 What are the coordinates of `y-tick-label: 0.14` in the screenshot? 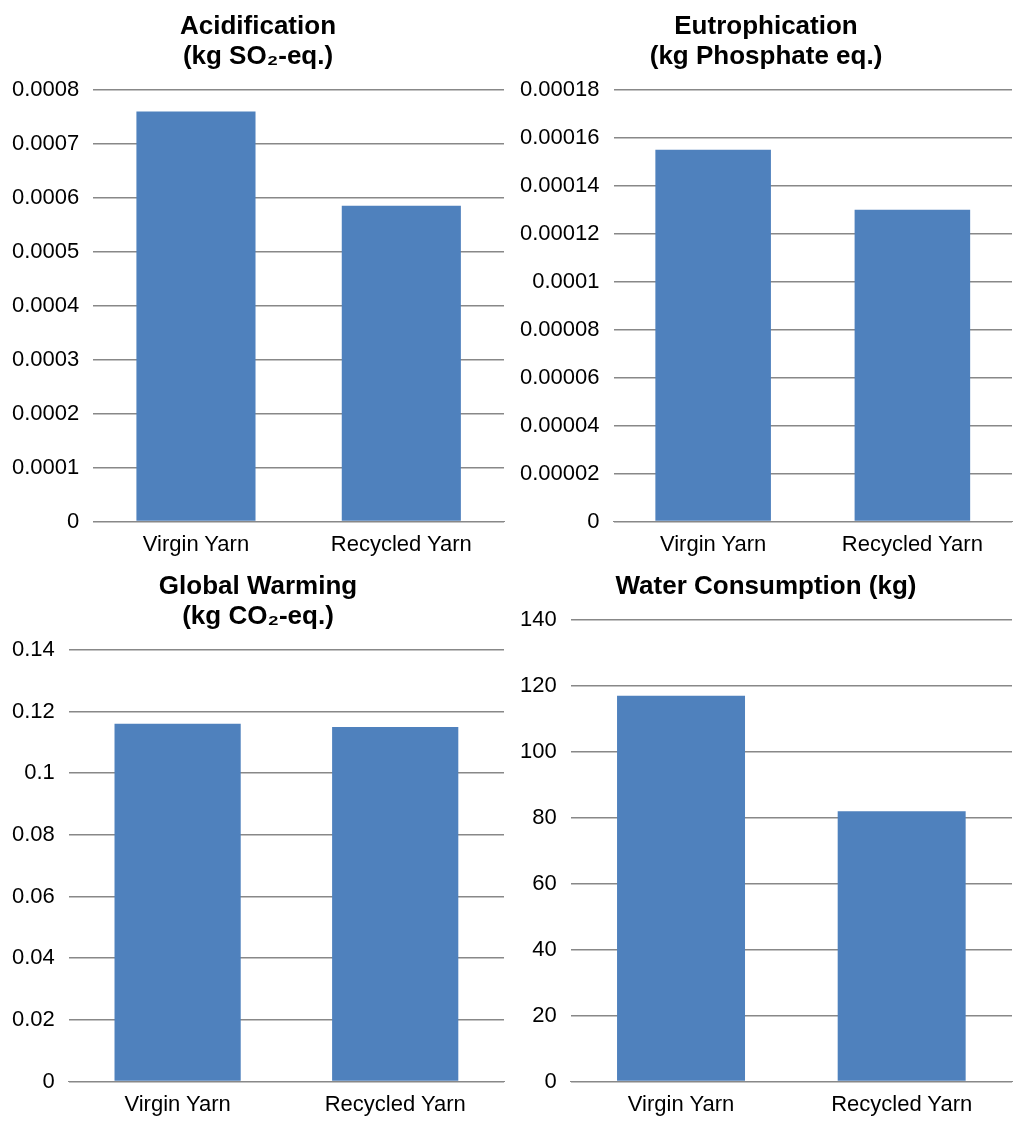 It's located at (33, 648).